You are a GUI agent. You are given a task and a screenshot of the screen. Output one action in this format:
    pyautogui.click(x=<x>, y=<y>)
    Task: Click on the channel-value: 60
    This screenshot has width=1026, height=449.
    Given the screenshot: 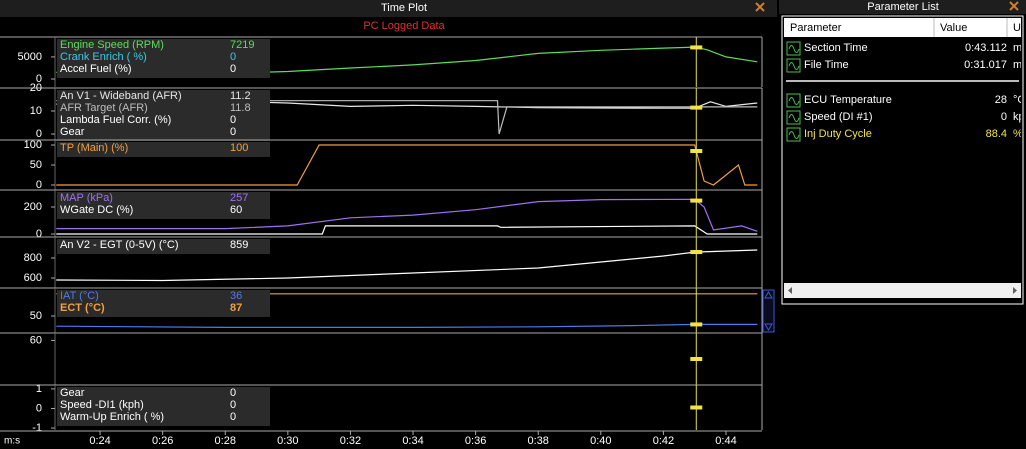 What is the action you would take?
    pyautogui.click(x=236, y=210)
    